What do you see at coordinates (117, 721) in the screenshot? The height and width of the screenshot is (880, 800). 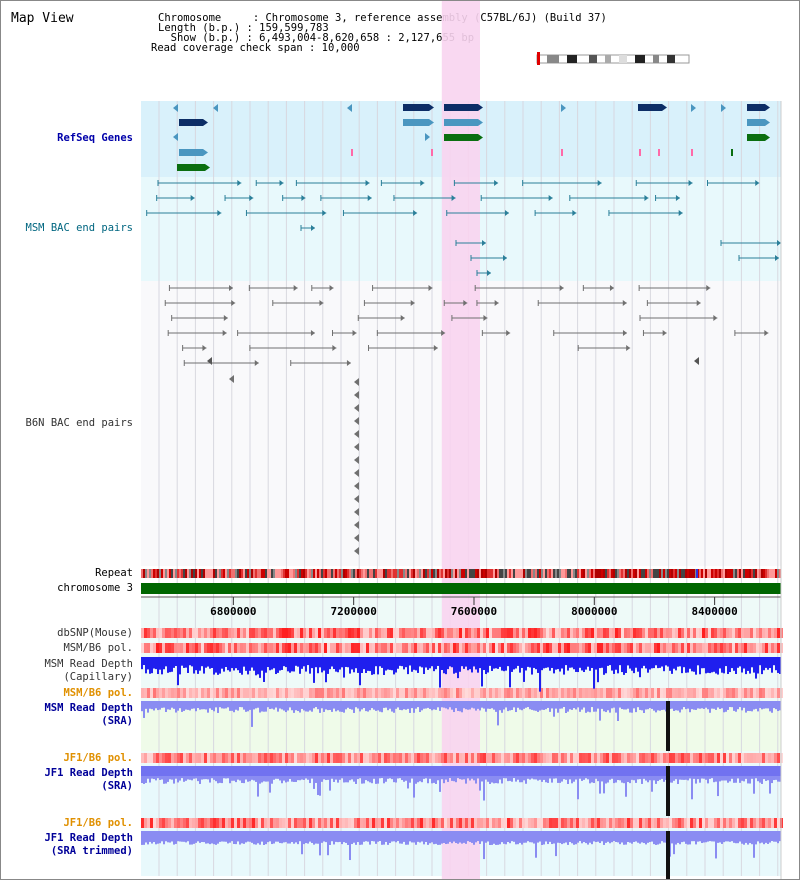 I see `msm-depth-sra-sublabel: (SRA)` at bounding box center [117, 721].